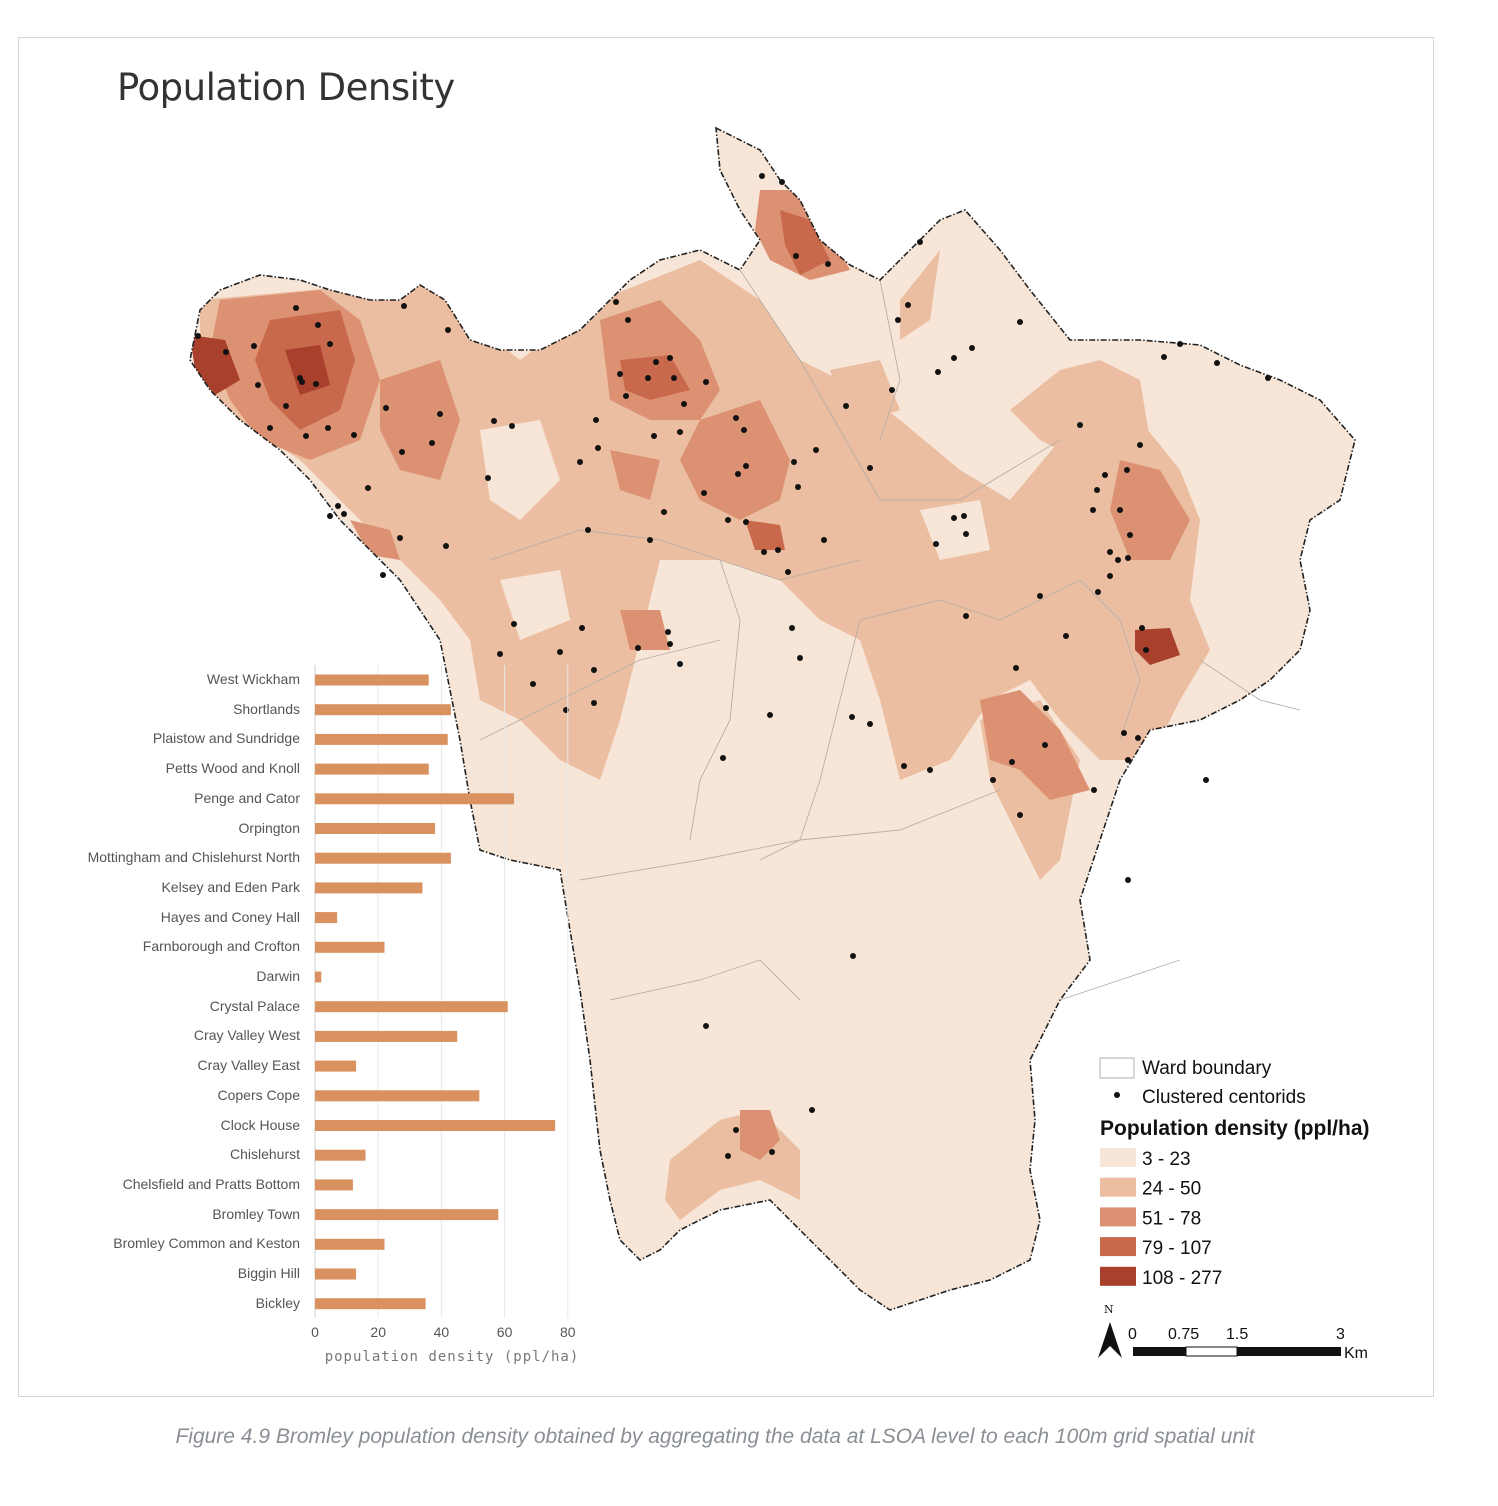  What do you see at coordinates (264, 1154) in the screenshot?
I see `bar-category-label: Chislehurst` at bounding box center [264, 1154].